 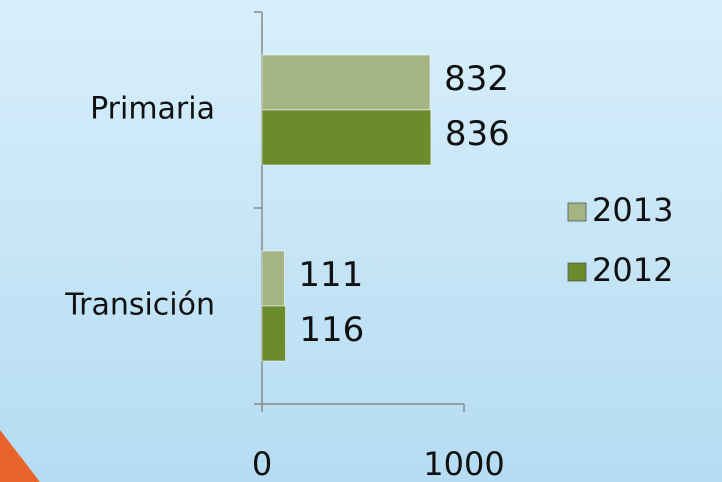 I want to click on x-tick-label: 1000, so click(x=463, y=463).